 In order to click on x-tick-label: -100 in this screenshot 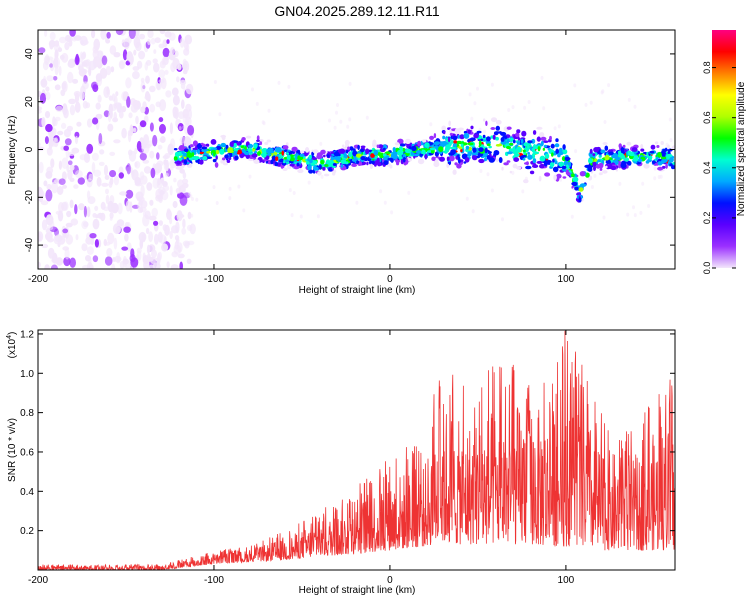, I will do `click(214, 580)`.